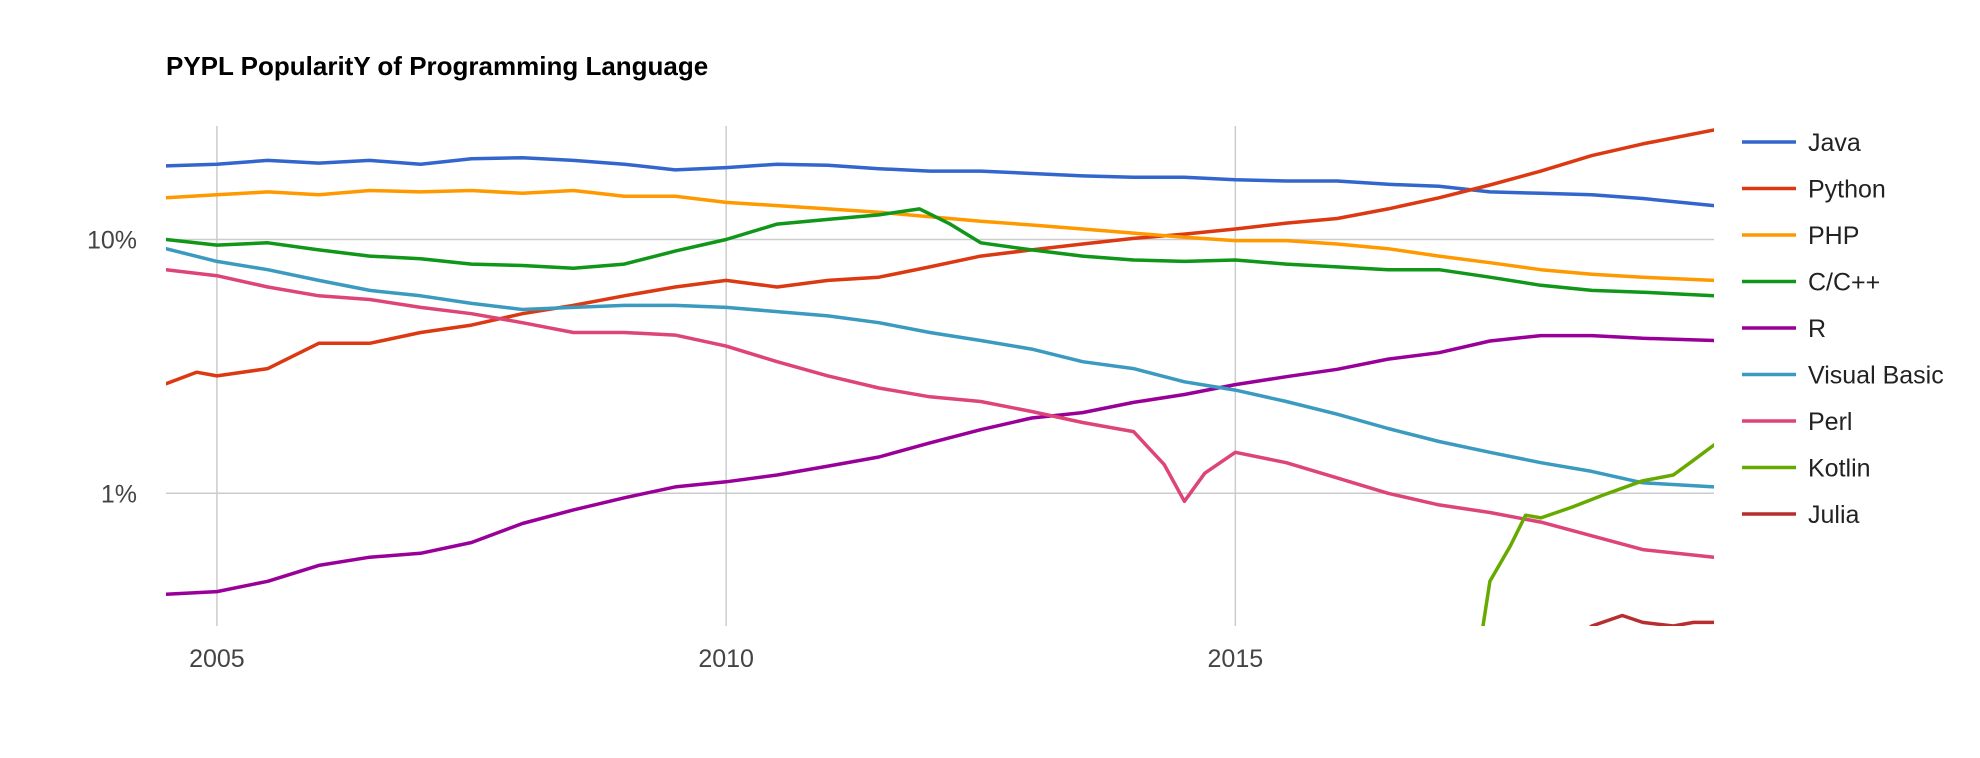  I want to click on x-tick-label: 2015, so click(1236, 659).